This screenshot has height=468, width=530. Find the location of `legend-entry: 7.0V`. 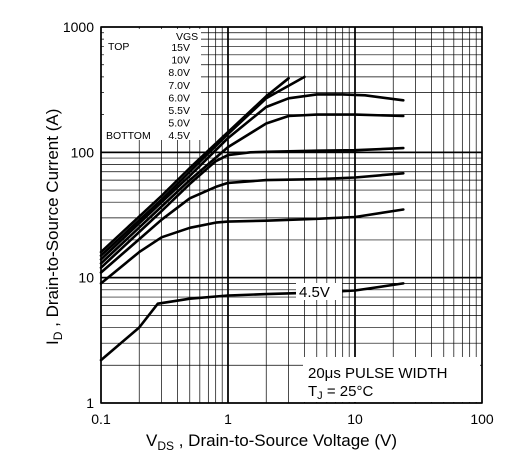

legend-entry: 7.0V is located at coordinates (179, 86).